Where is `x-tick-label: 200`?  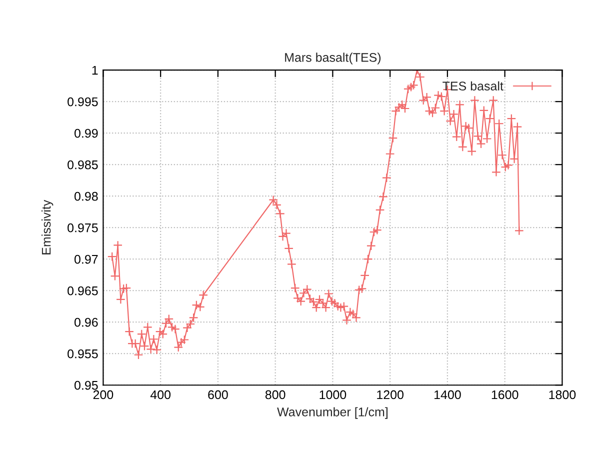 x-tick-label: 200 is located at coordinates (103, 395).